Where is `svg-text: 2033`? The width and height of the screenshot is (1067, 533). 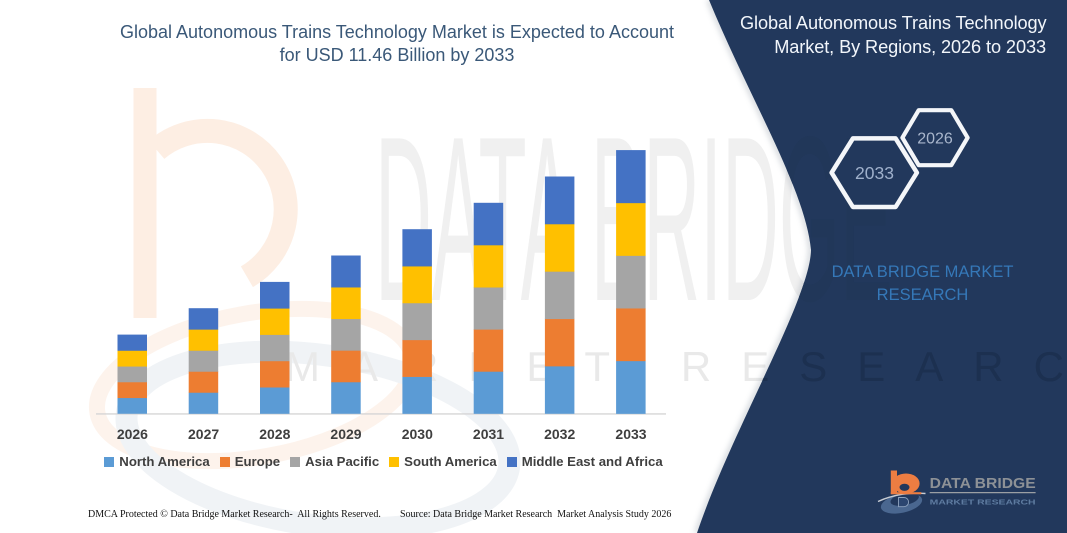 svg-text: 2033 is located at coordinates (874, 173).